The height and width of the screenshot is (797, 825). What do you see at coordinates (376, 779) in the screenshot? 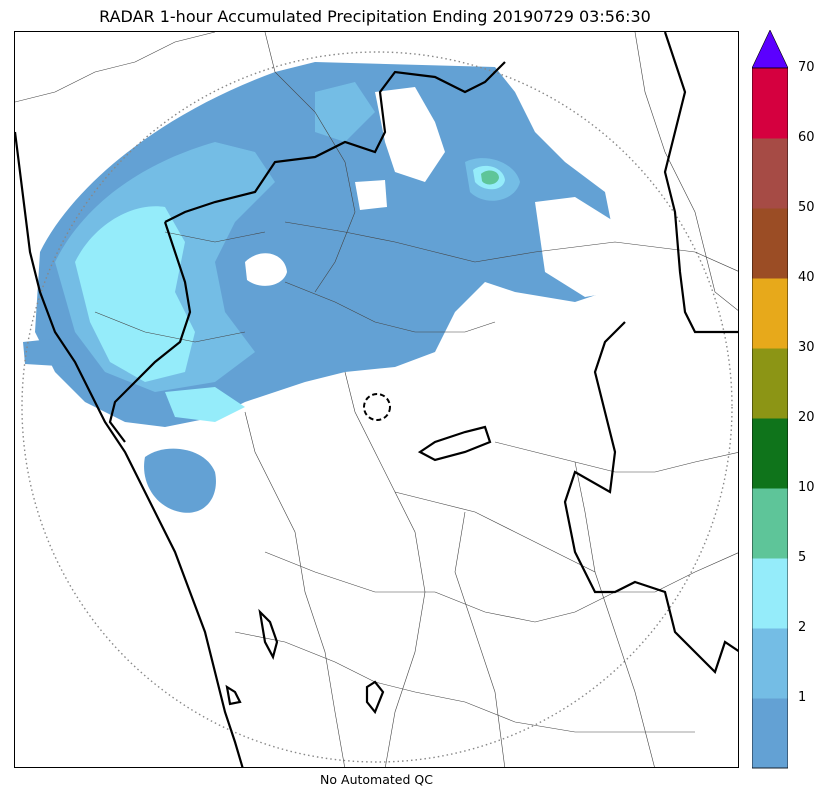
I see `qc-note: No Automated QC` at bounding box center [376, 779].